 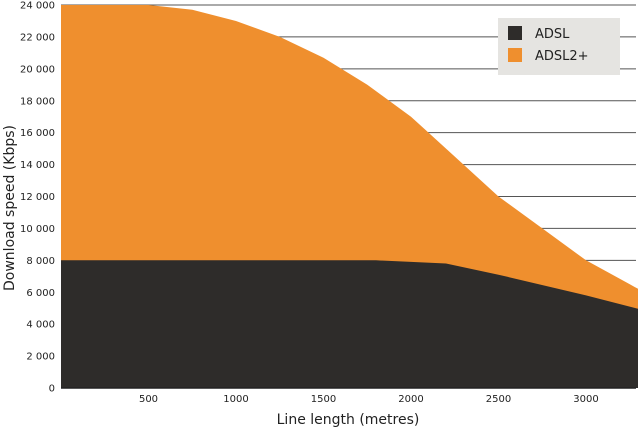 I want to click on y-tick-label: 6 000, so click(x=40, y=293).